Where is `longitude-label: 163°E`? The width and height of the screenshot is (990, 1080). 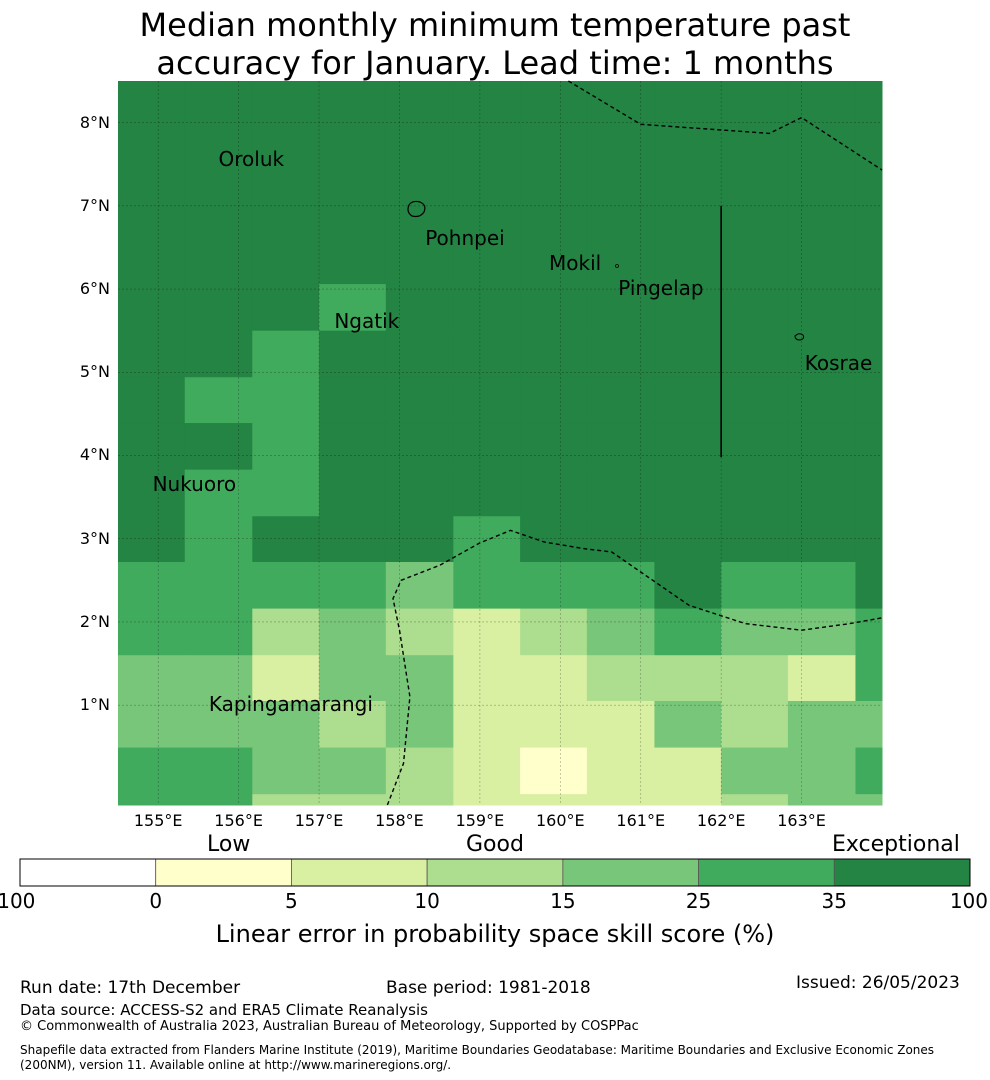
longitude-label: 163°E is located at coordinates (801, 820).